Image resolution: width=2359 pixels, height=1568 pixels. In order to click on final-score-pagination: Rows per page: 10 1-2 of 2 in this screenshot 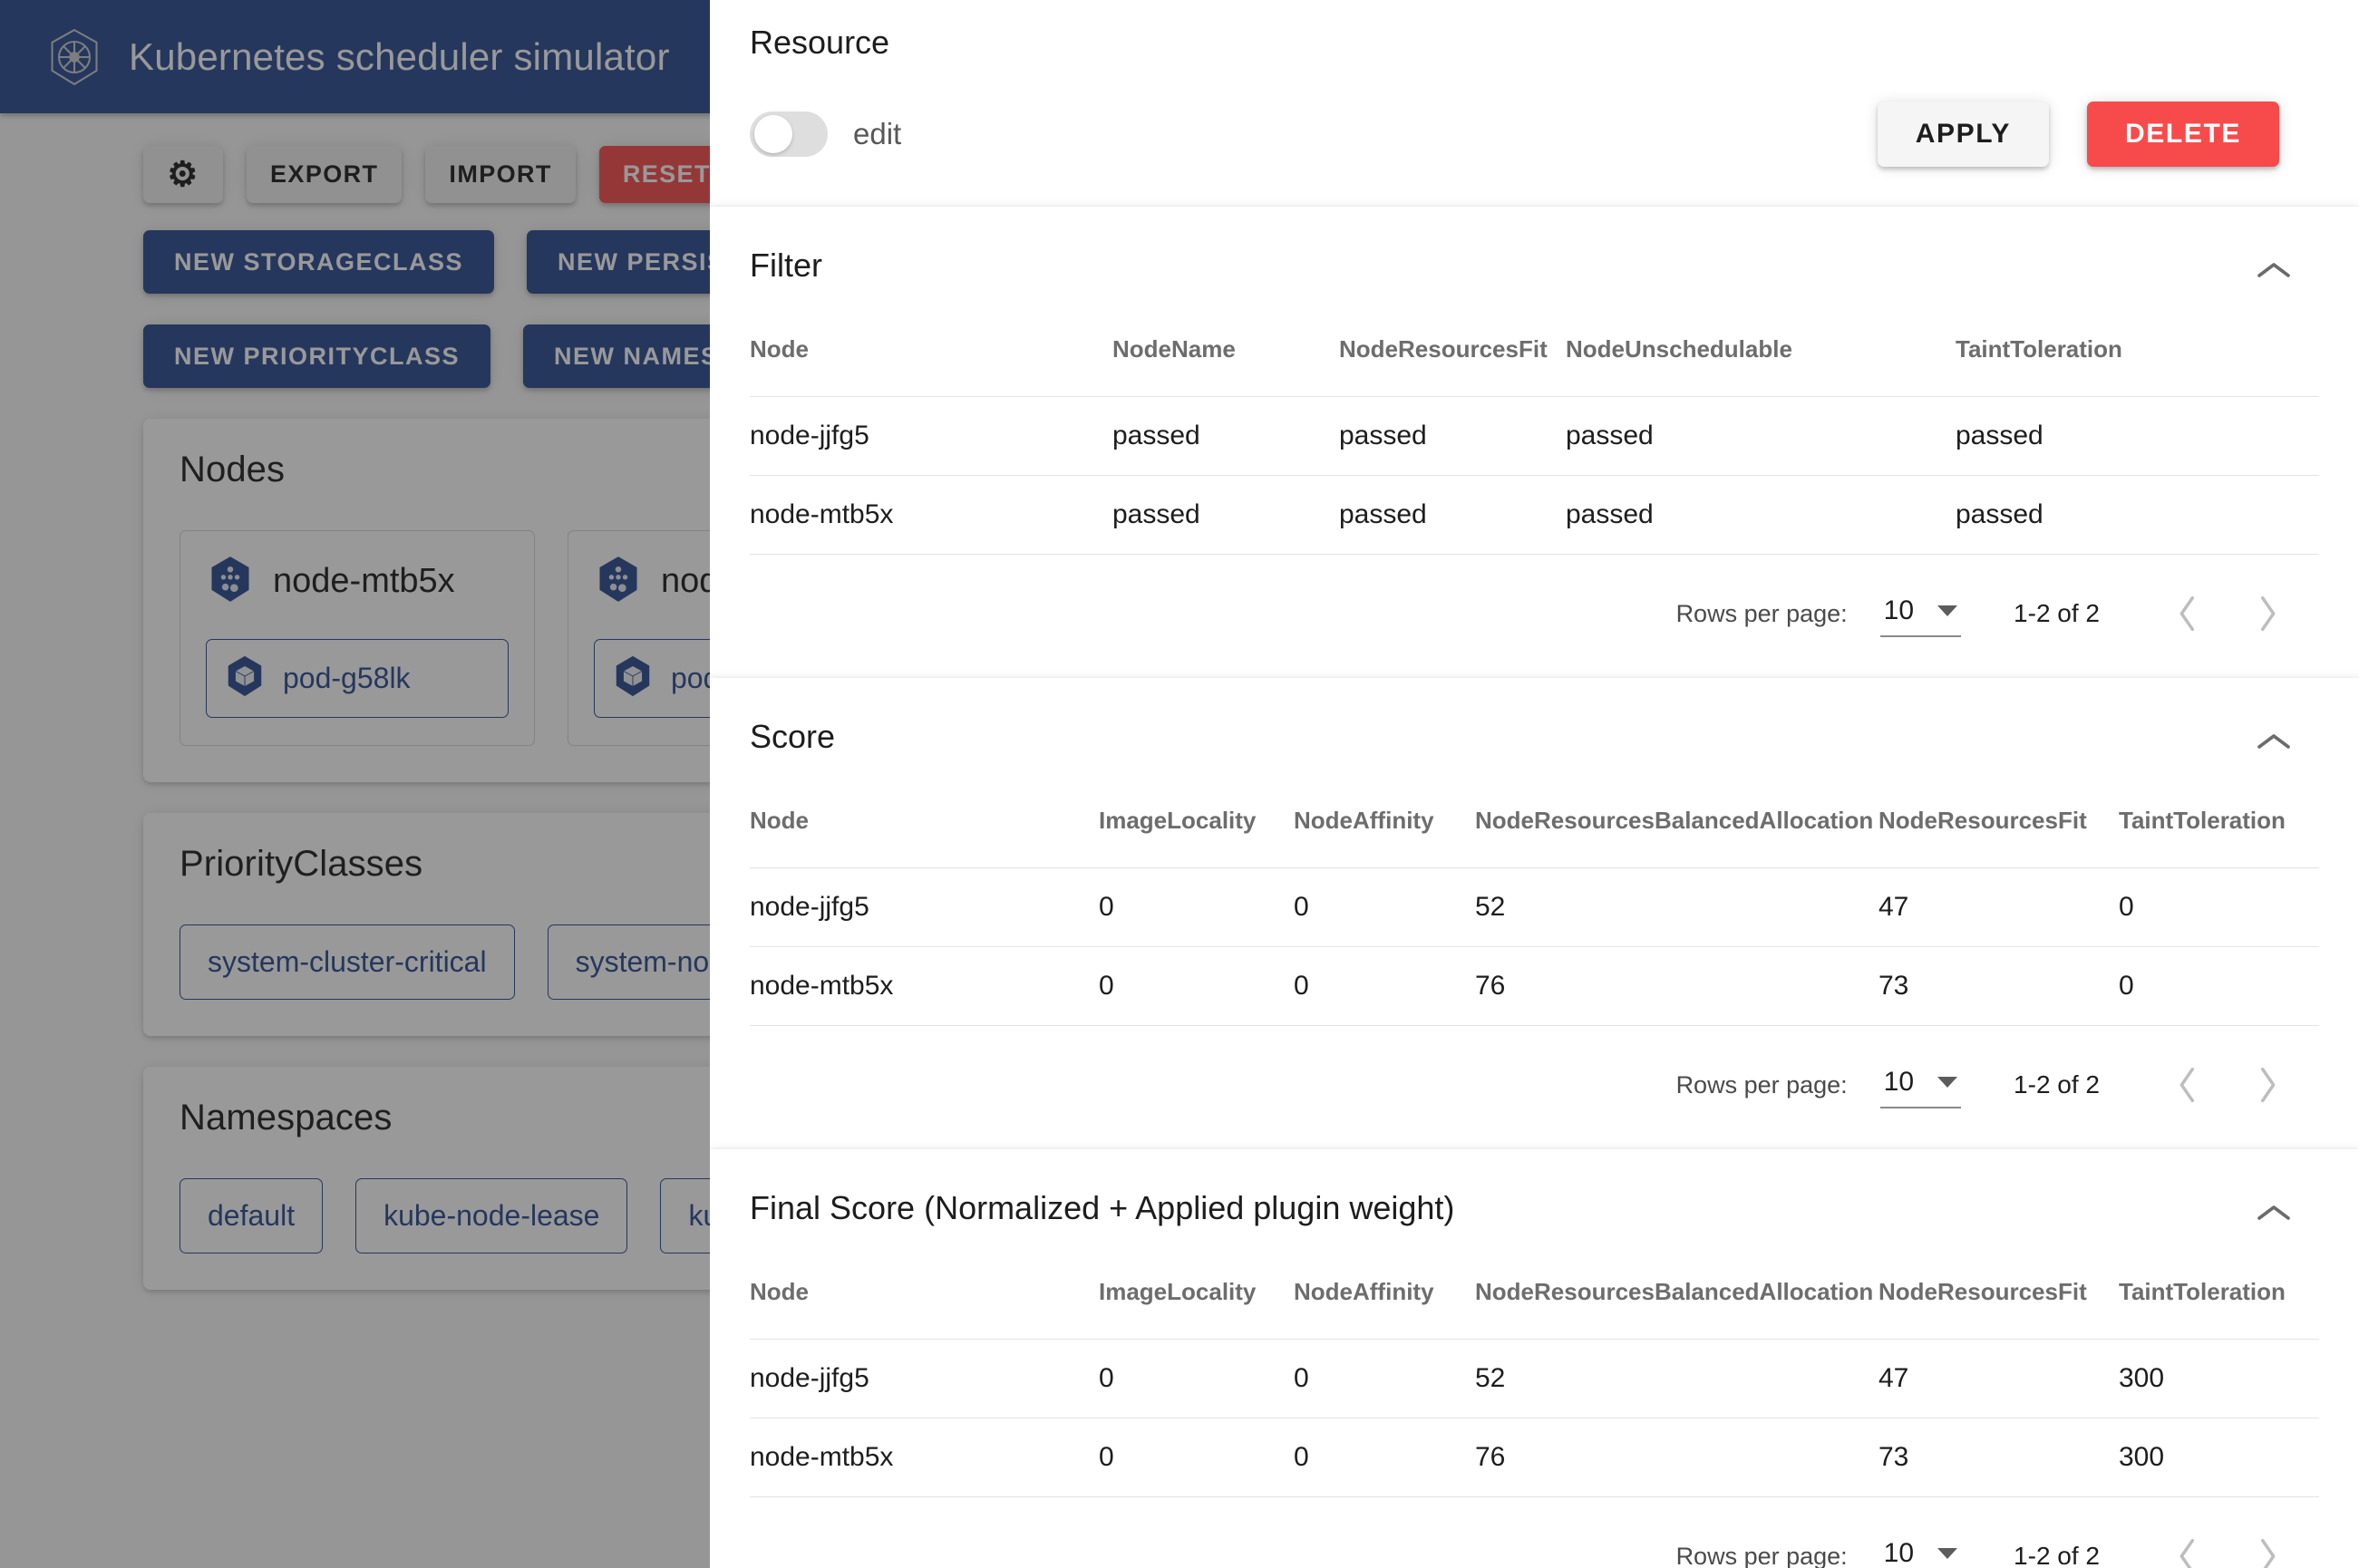, I will do `click(1534, 1532)`.